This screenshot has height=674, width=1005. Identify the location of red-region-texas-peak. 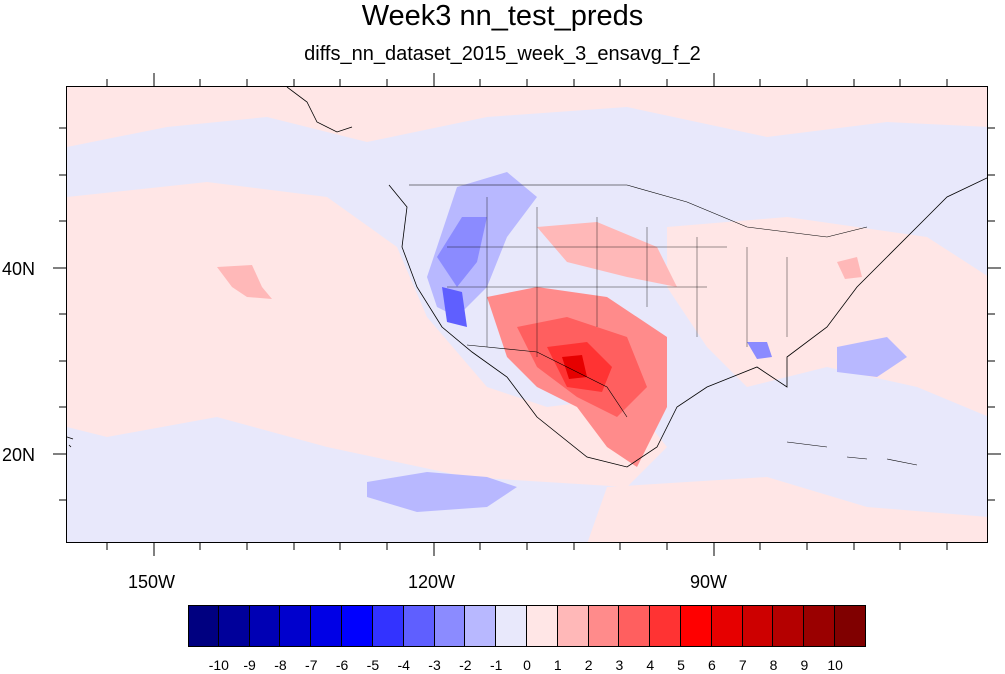
(574, 367).